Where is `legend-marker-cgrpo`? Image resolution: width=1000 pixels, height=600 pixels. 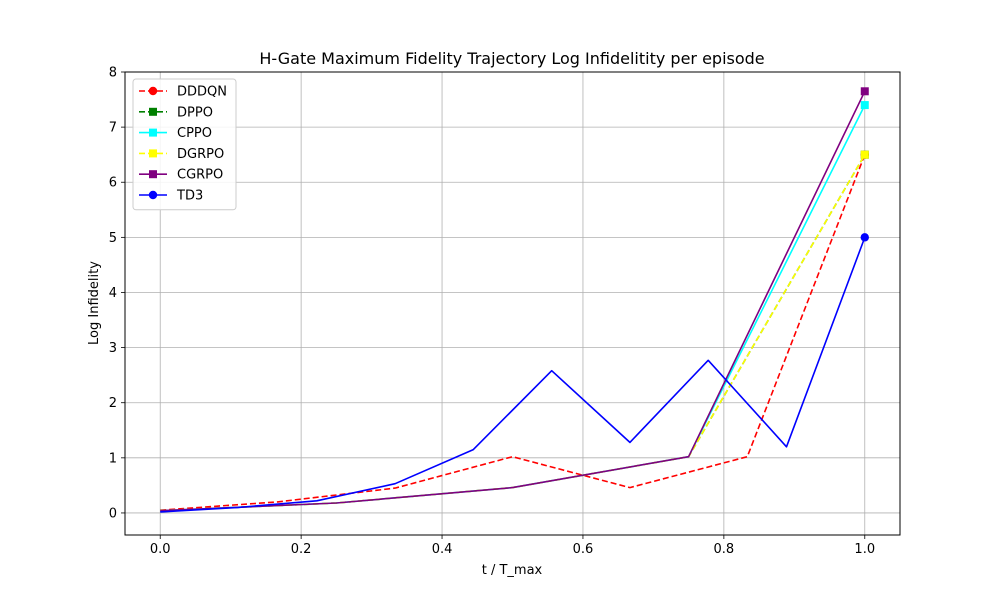 legend-marker-cgrpo is located at coordinates (153, 174).